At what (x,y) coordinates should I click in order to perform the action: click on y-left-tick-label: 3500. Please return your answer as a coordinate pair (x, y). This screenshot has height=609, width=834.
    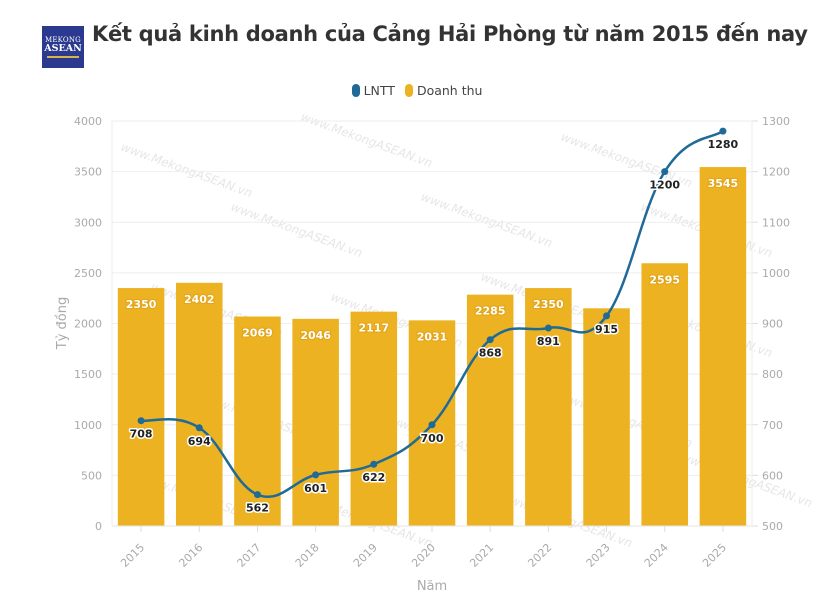
    Looking at the image, I should click on (88, 172).